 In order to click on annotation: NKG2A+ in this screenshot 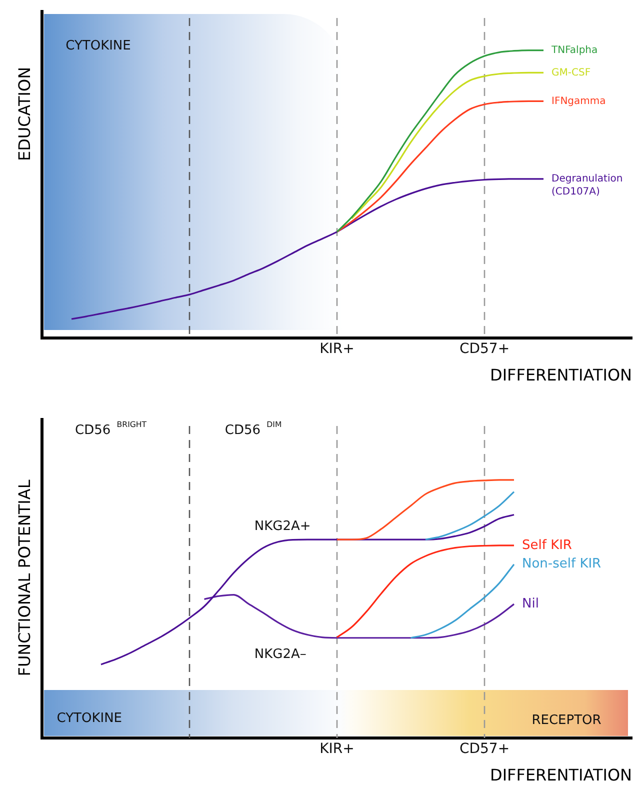, I will do `click(282, 526)`.